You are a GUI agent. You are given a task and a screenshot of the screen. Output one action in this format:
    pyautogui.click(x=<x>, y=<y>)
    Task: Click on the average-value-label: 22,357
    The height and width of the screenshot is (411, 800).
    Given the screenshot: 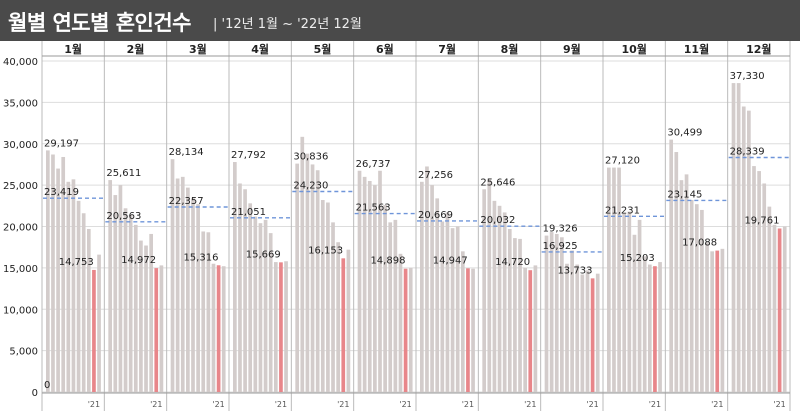 What is the action you would take?
    pyautogui.click(x=186, y=201)
    